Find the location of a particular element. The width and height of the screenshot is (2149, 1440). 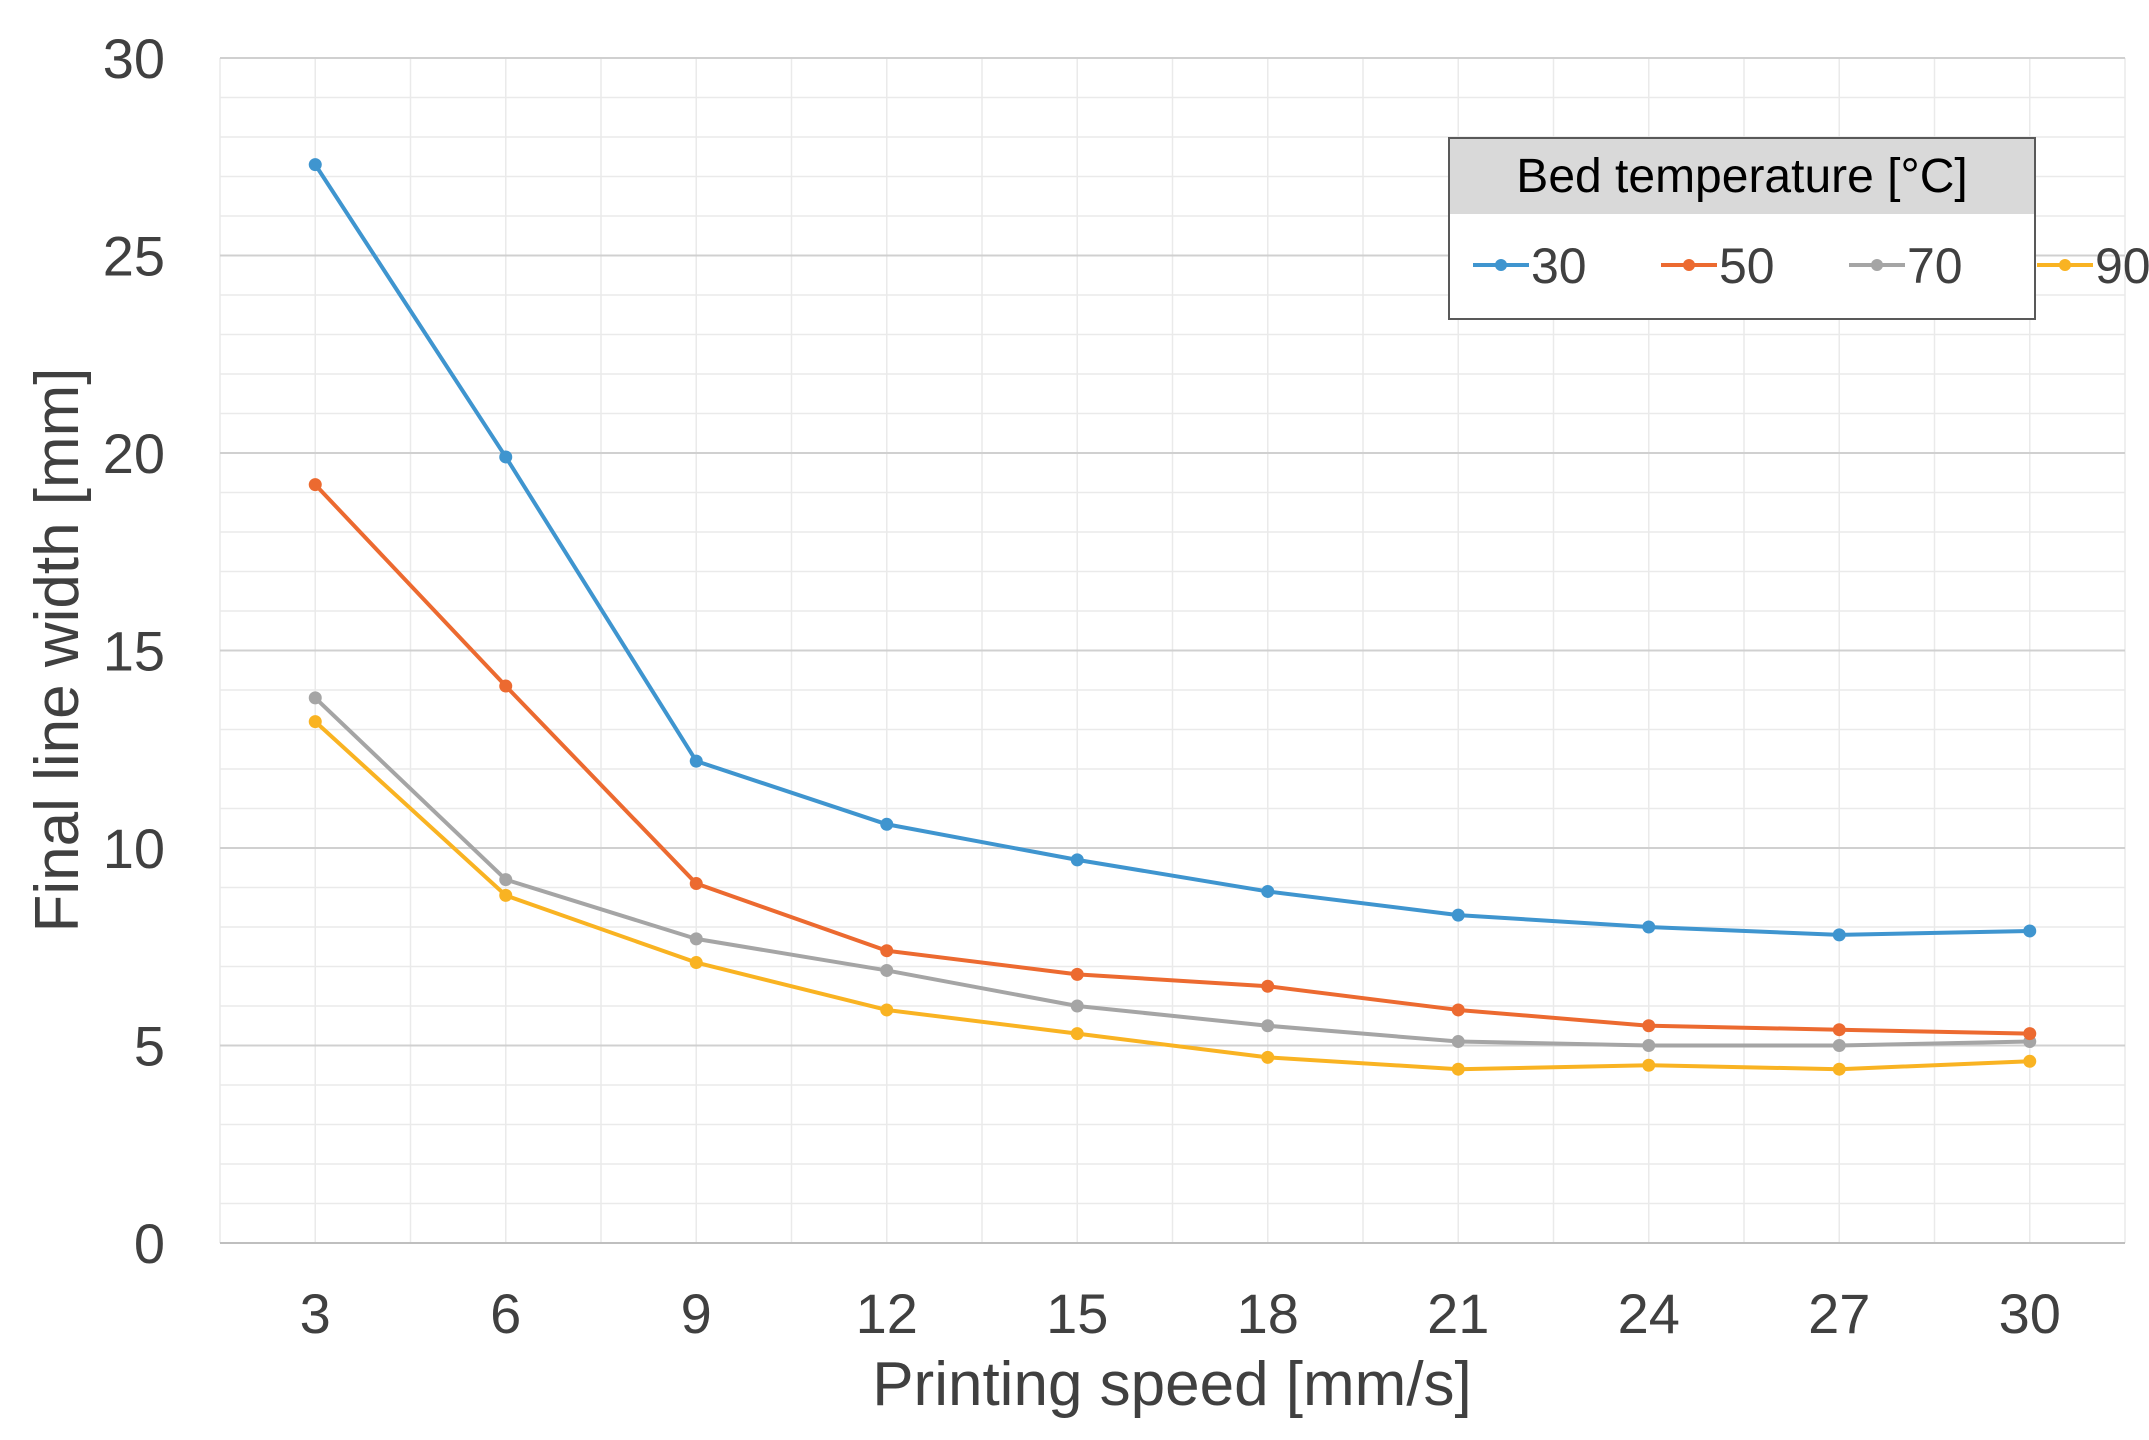

y-tick-label: 15 is located at coordinates (134, 651).